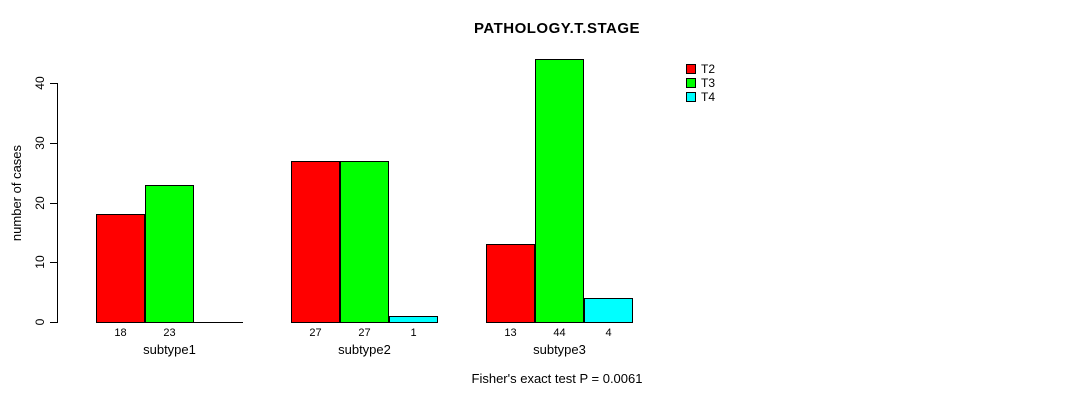 Image resolution: width=1090 pixels, height=400 pixels. What do you see at coordinates (510, 283) in the screenshot?
I see `bar-T2-subtype3` at bounding box center [510, 283].